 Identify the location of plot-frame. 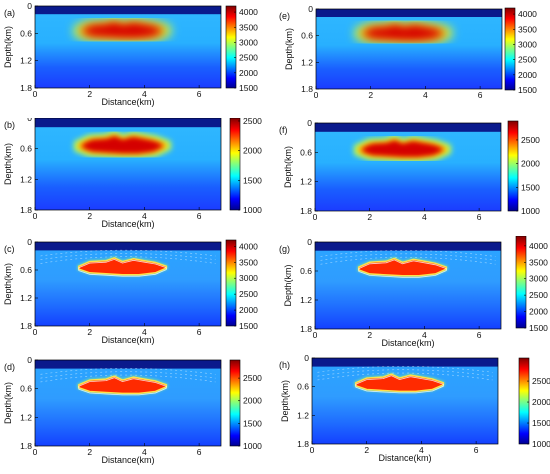
(128, 403).